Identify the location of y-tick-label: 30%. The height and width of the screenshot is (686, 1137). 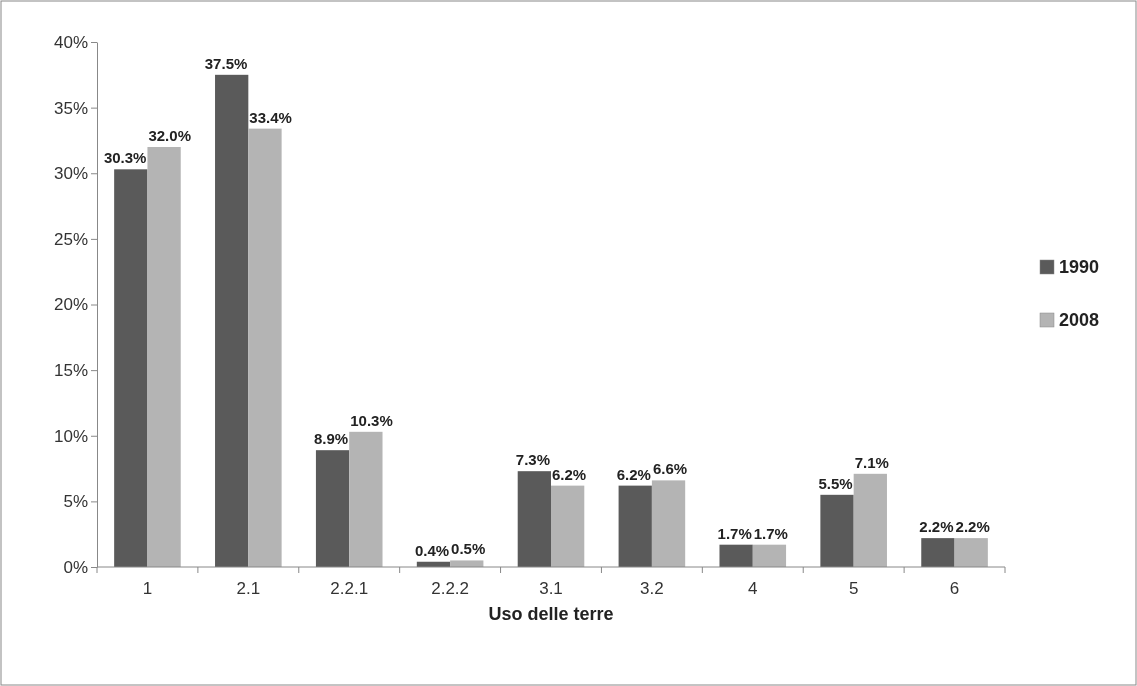
(70, 174).